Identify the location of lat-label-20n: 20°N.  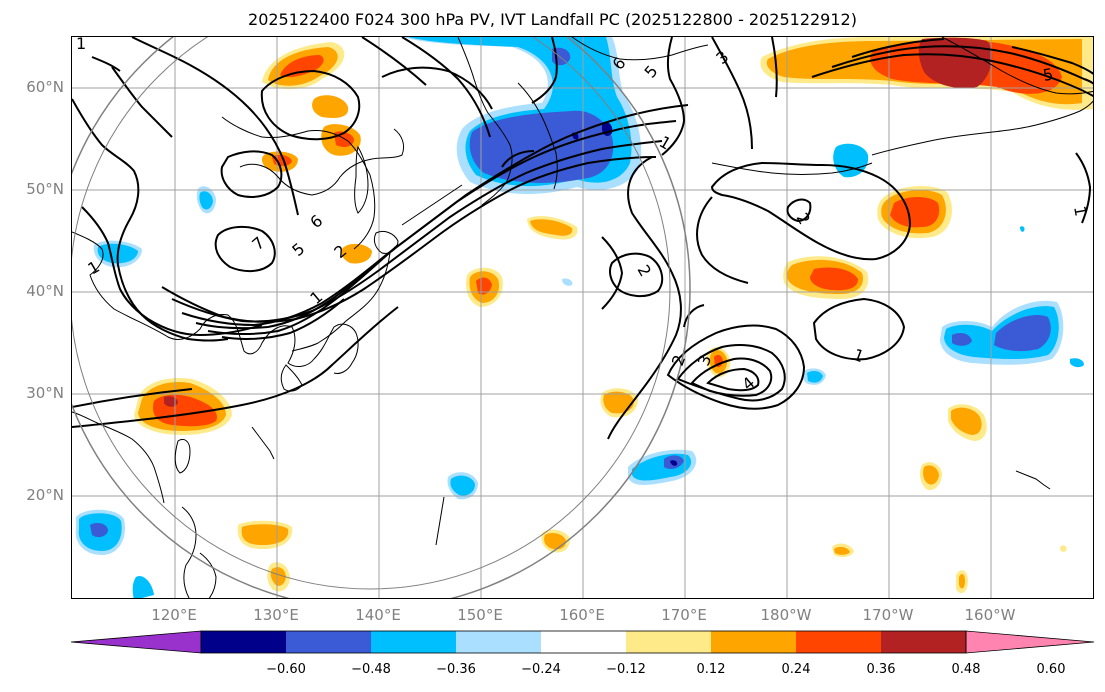
(45, 495).